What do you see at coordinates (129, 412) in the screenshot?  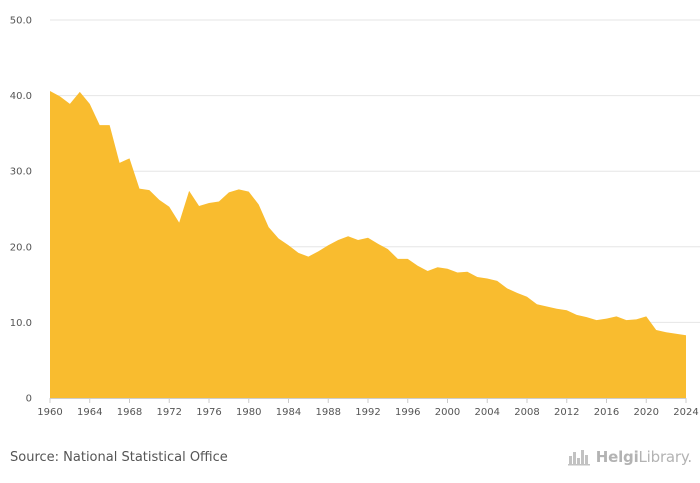 I see `x-tick-label: 1968` at bounding box center [129, 412].